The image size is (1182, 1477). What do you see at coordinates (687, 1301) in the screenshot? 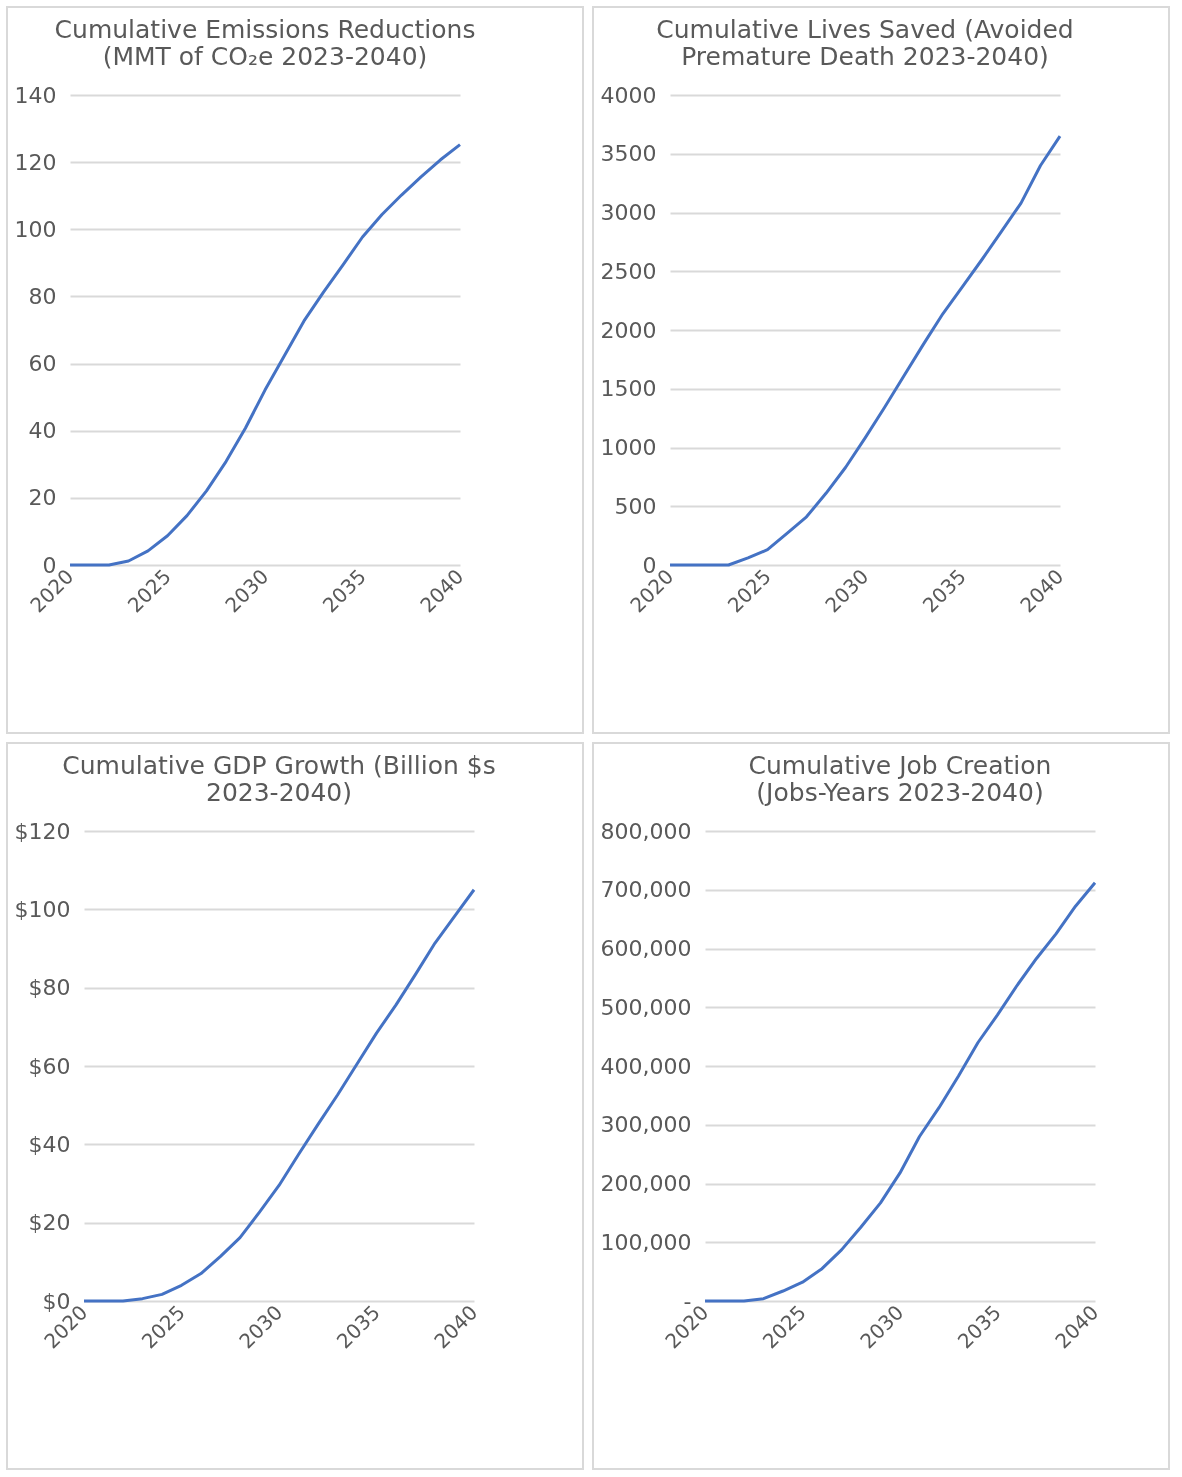
I see `y-tick-label: -` at bounding box center [687, 1301].